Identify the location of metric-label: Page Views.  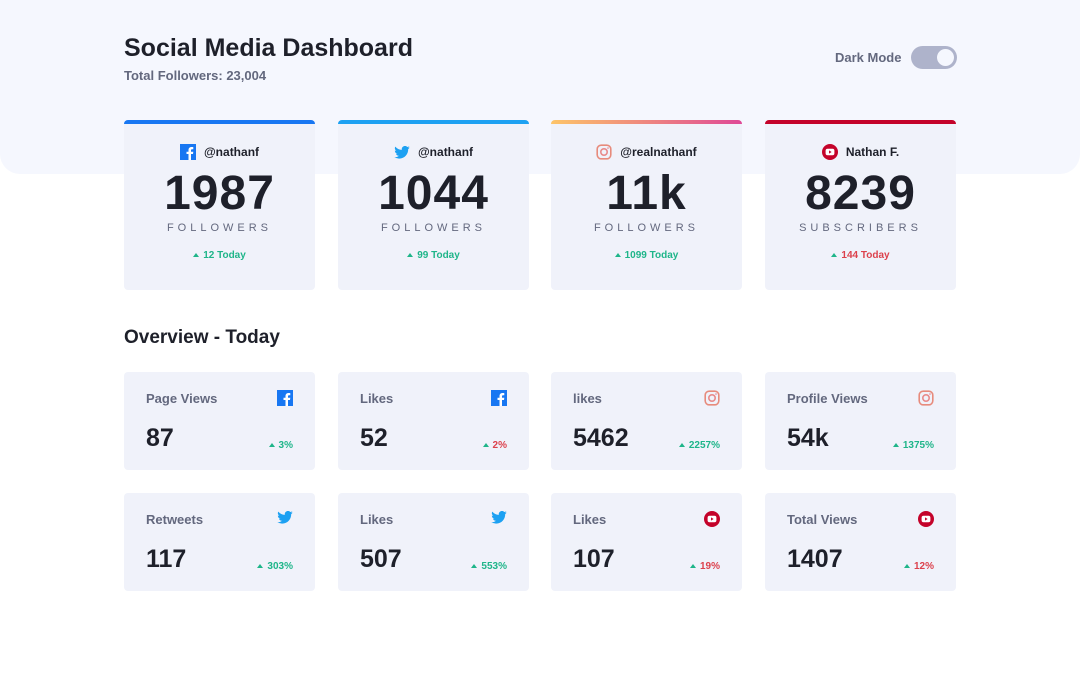
(182, 398).